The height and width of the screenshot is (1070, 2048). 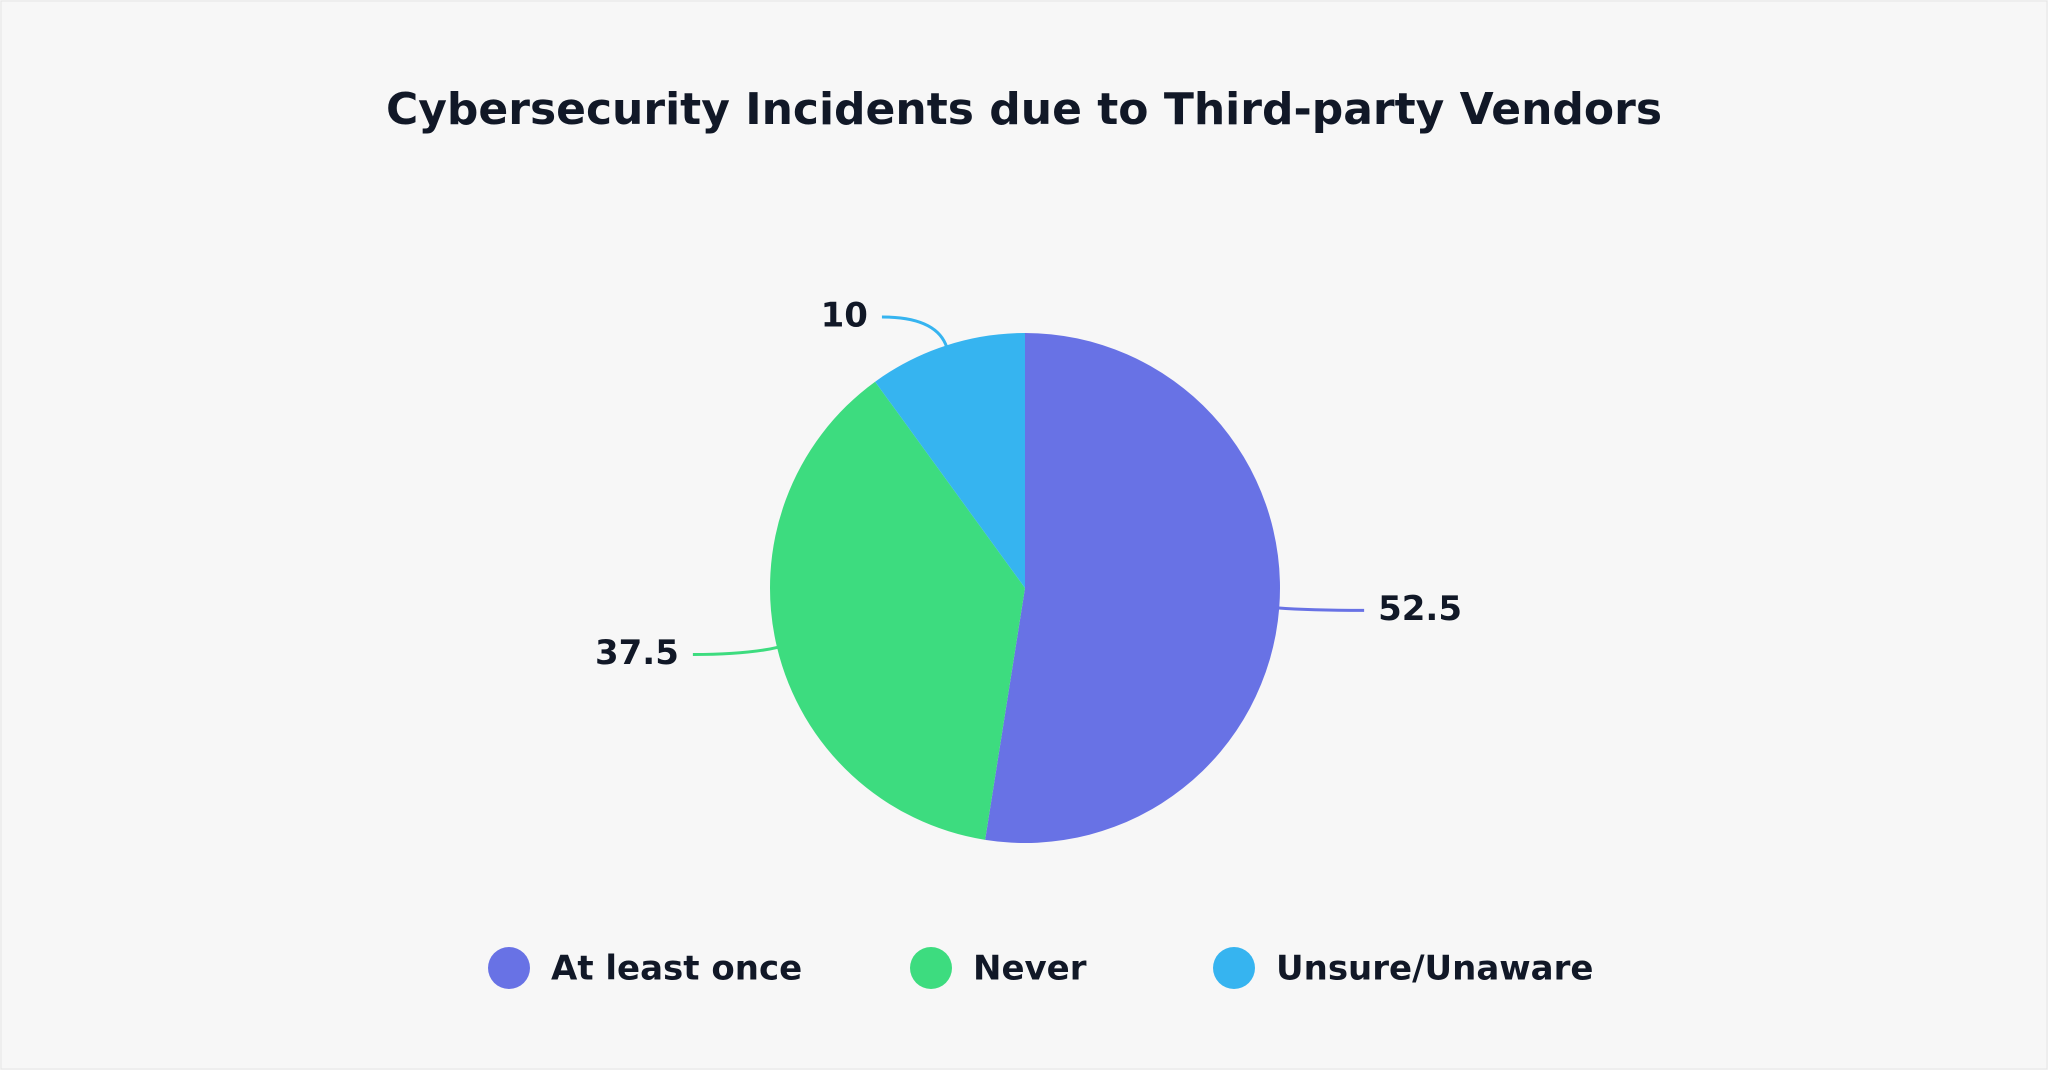 What do you see at coordinates (844, 315) in the screenshot?
I see `data-label: 10` at bounding box center [844, 315].